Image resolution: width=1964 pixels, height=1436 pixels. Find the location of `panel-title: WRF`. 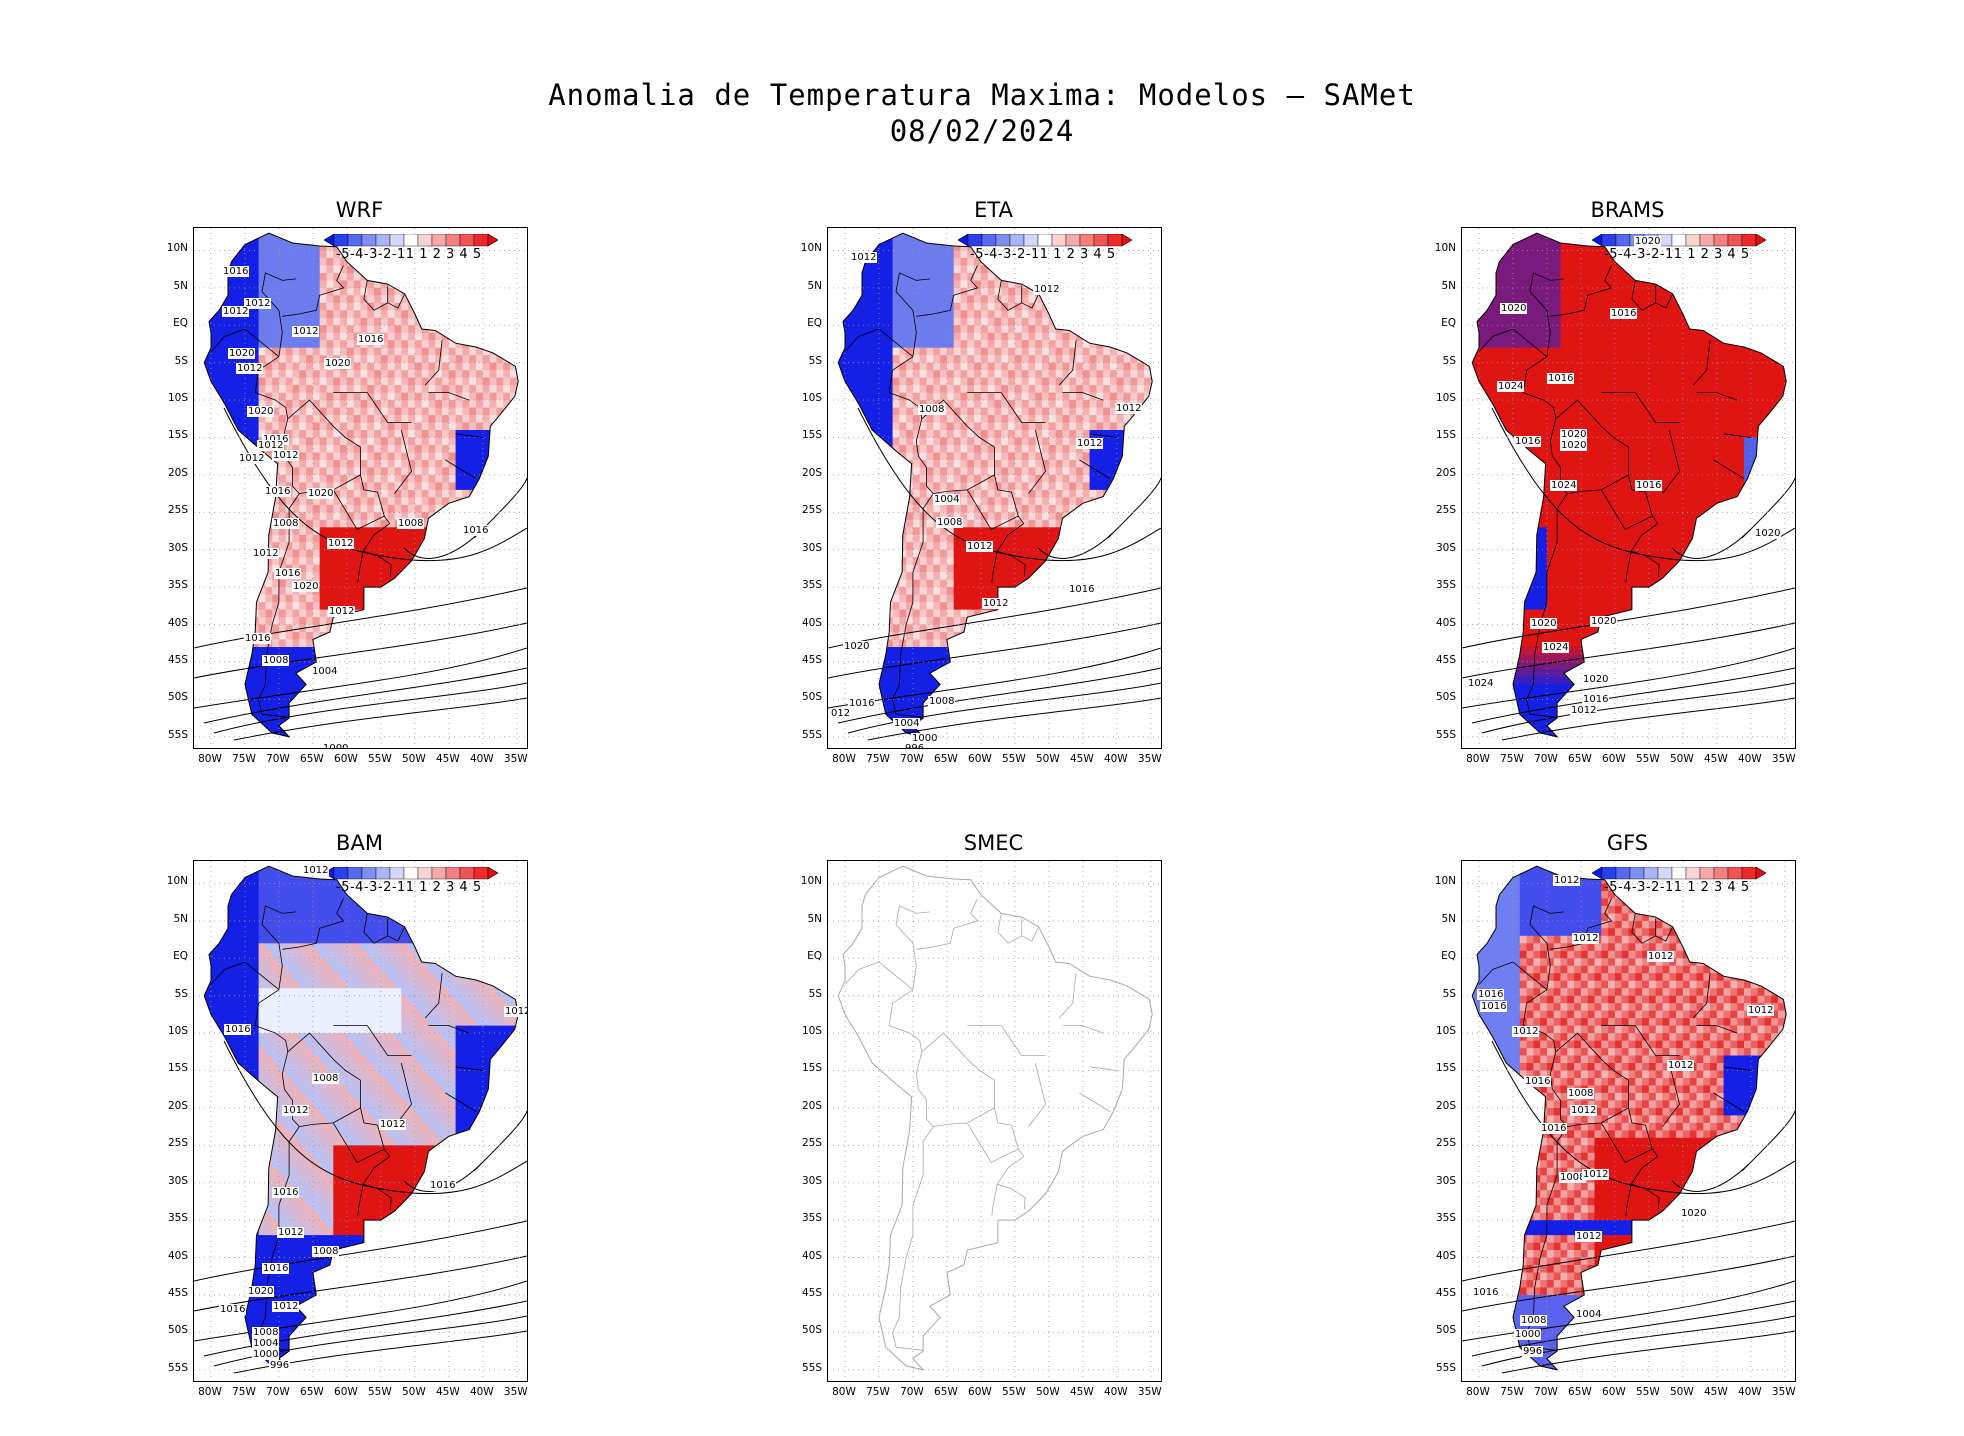

panel-title: WRF is located at coordinates (359, 210).